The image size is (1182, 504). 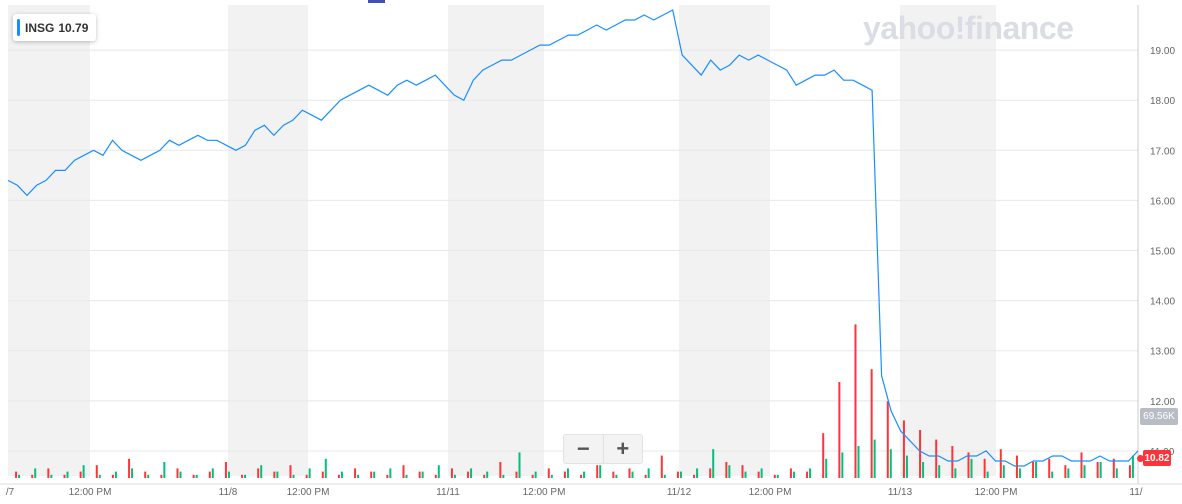 I want to click on x-tick-label: 11/12, so click(x=679, y=492).